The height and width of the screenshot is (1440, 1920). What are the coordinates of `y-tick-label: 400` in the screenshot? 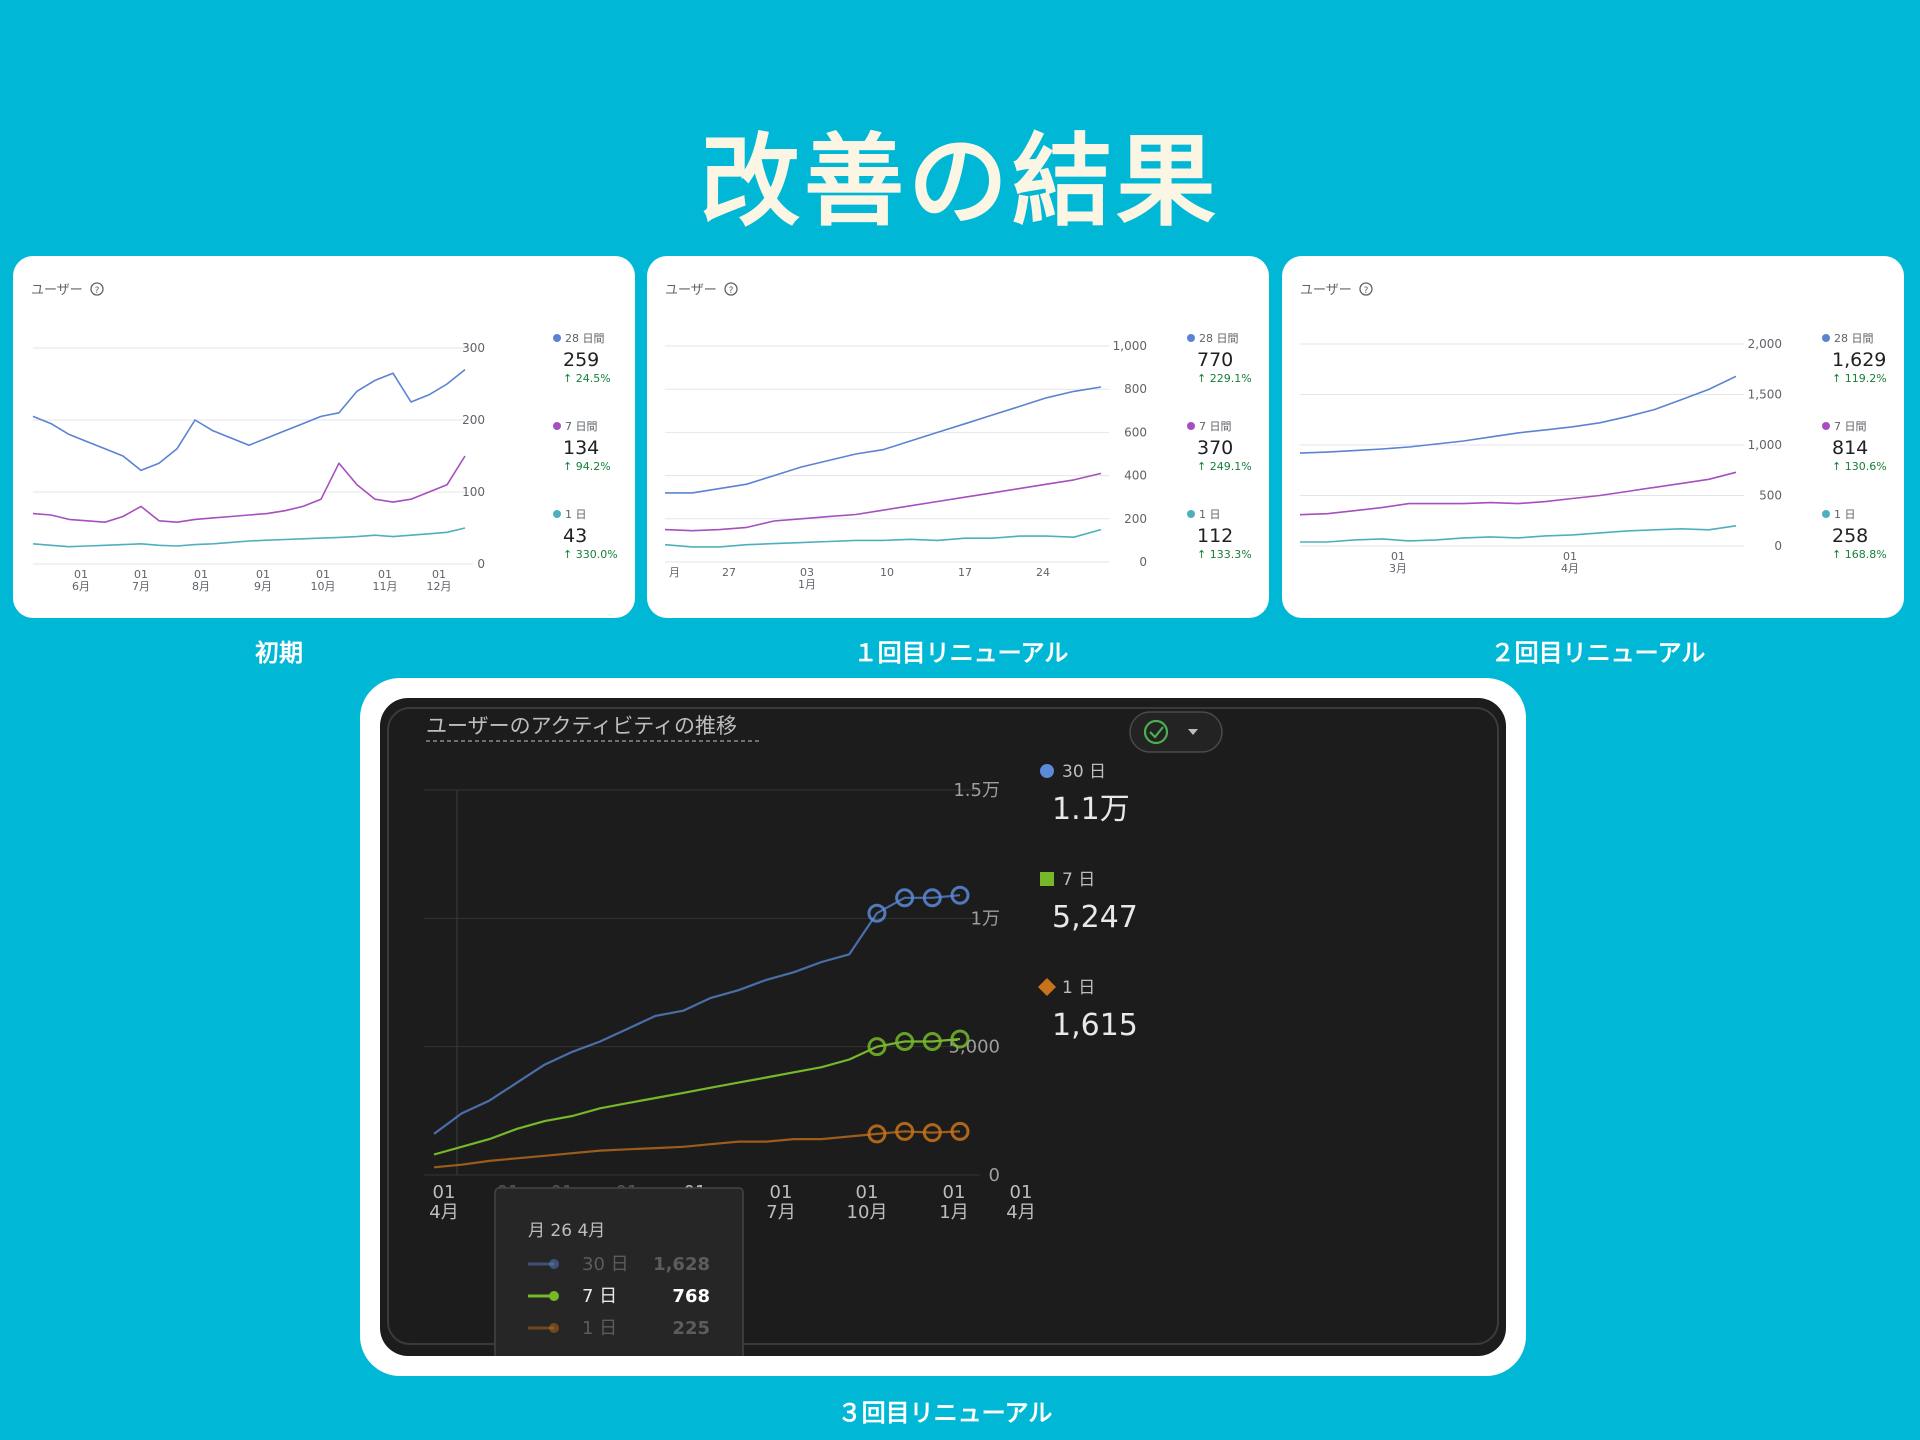 It's located at (1135, 476).